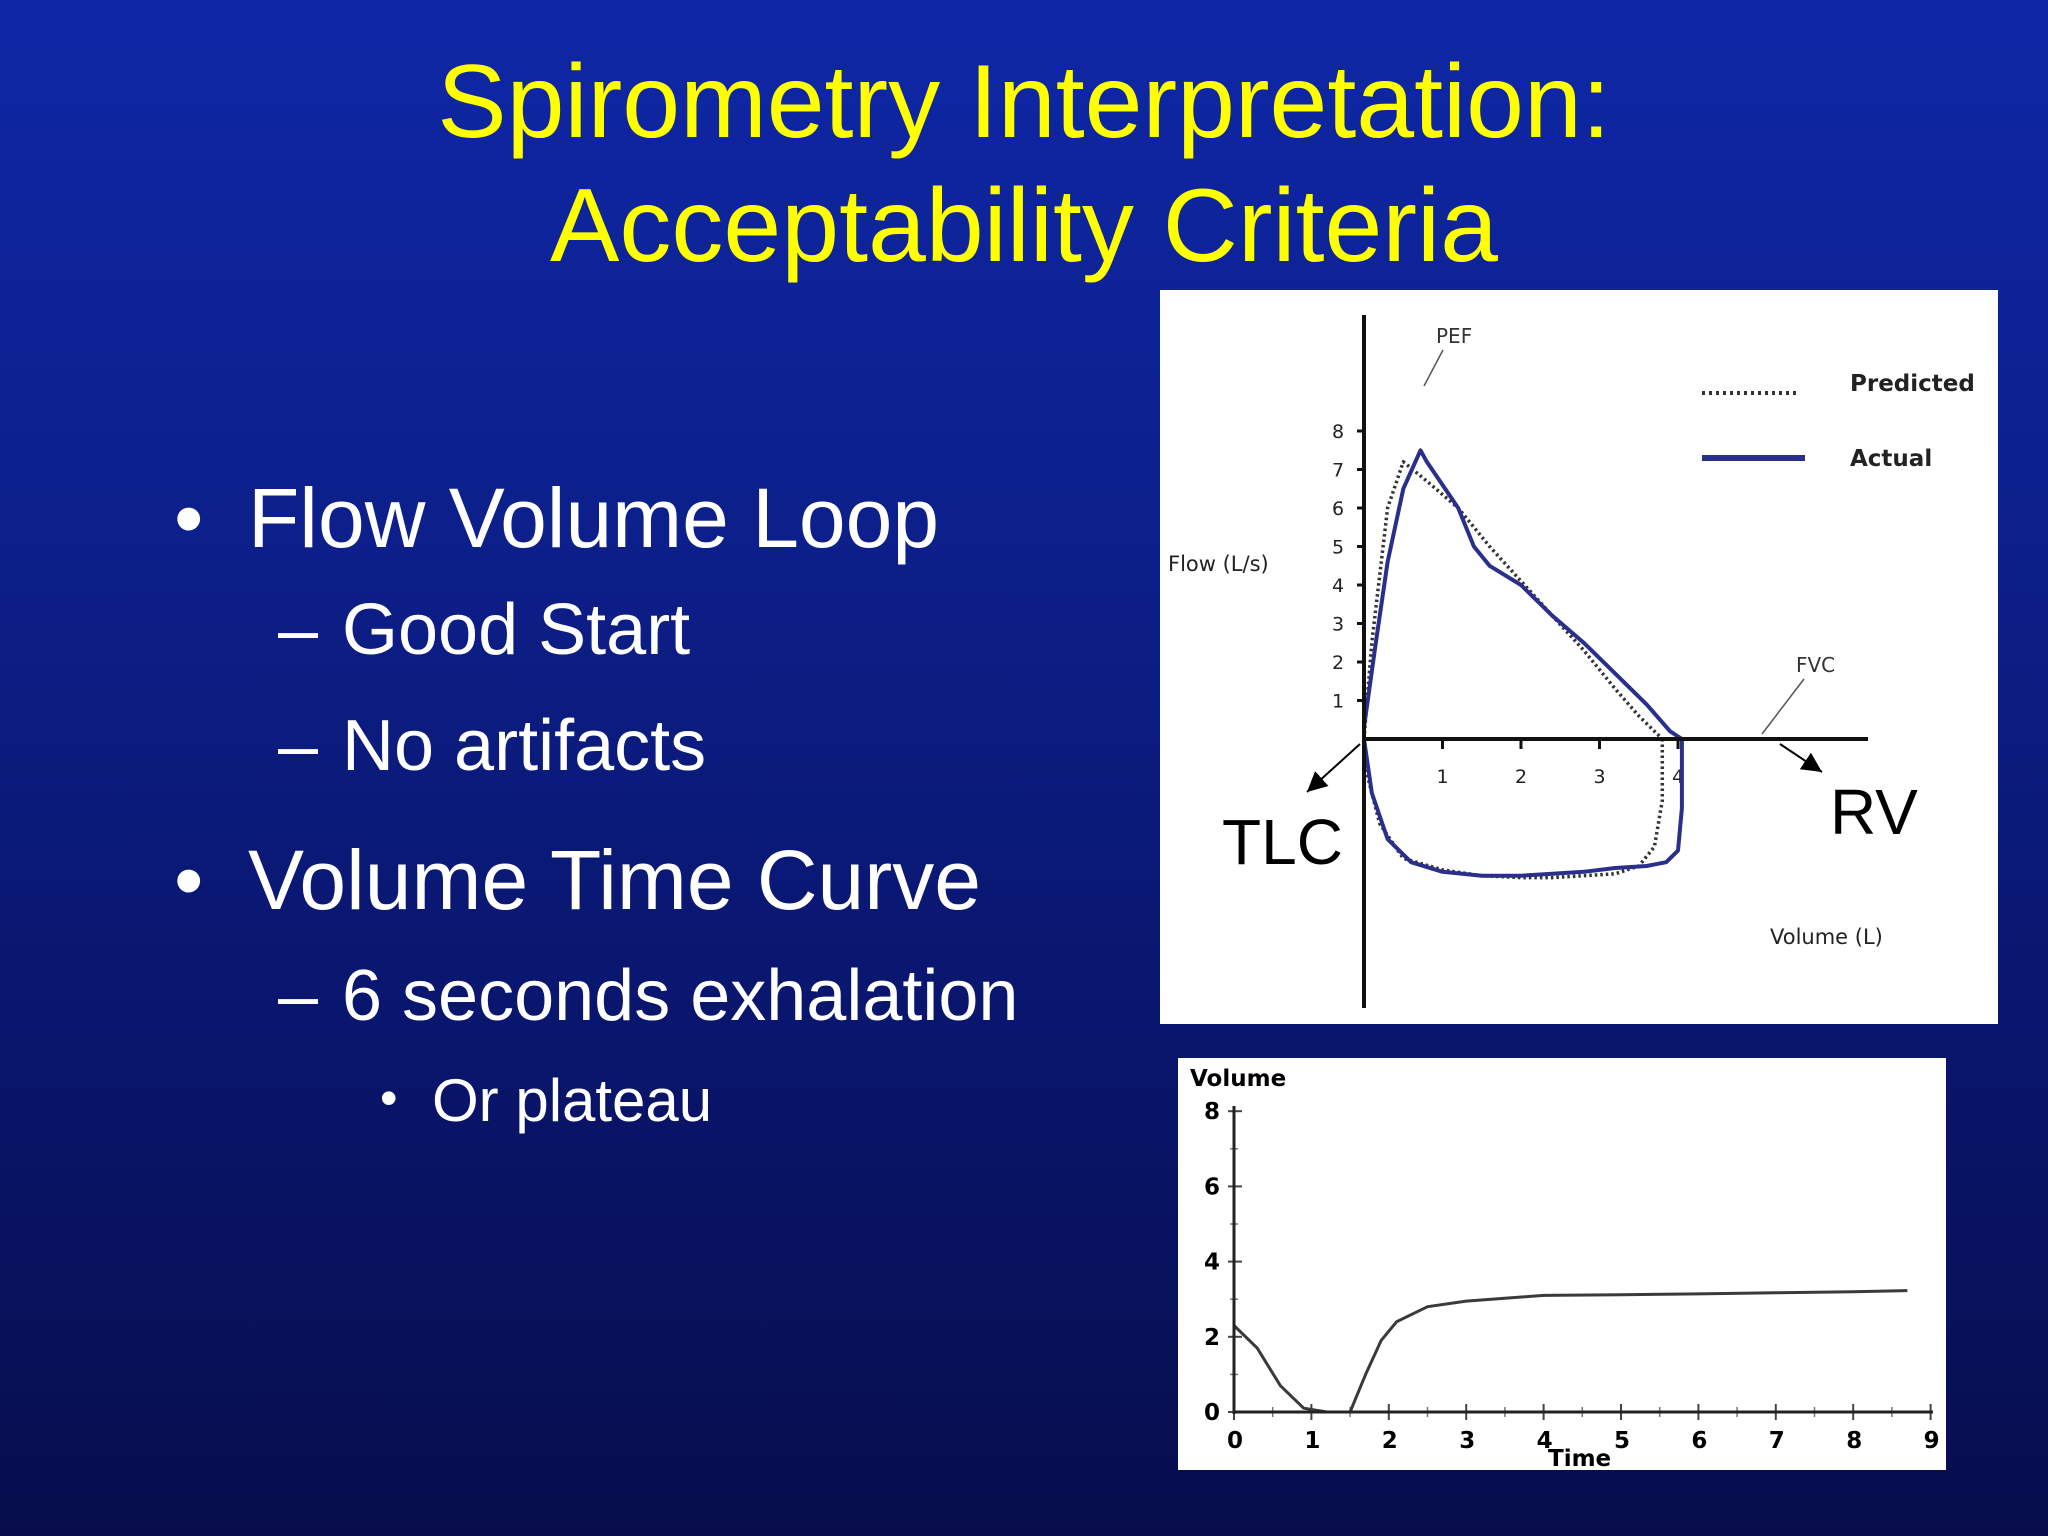 This screenshot has width=2048, height=1536. Describe the element at coordinates (1024, 226) in the screenshot. I see `title-line-2: Acceptability Criteria` at that location.